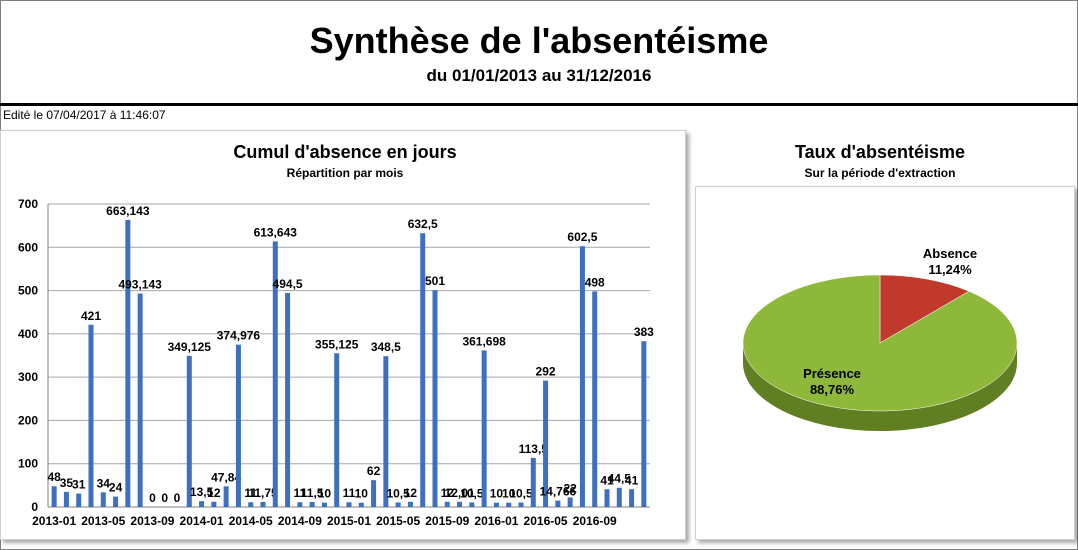 This screenshot has width=1078, height=550. Describe the element at coordinates (84, 115) in the screenshot. I see `edit-timestamp: Edité le 07/04/2017 à 11:46:07` at that location.